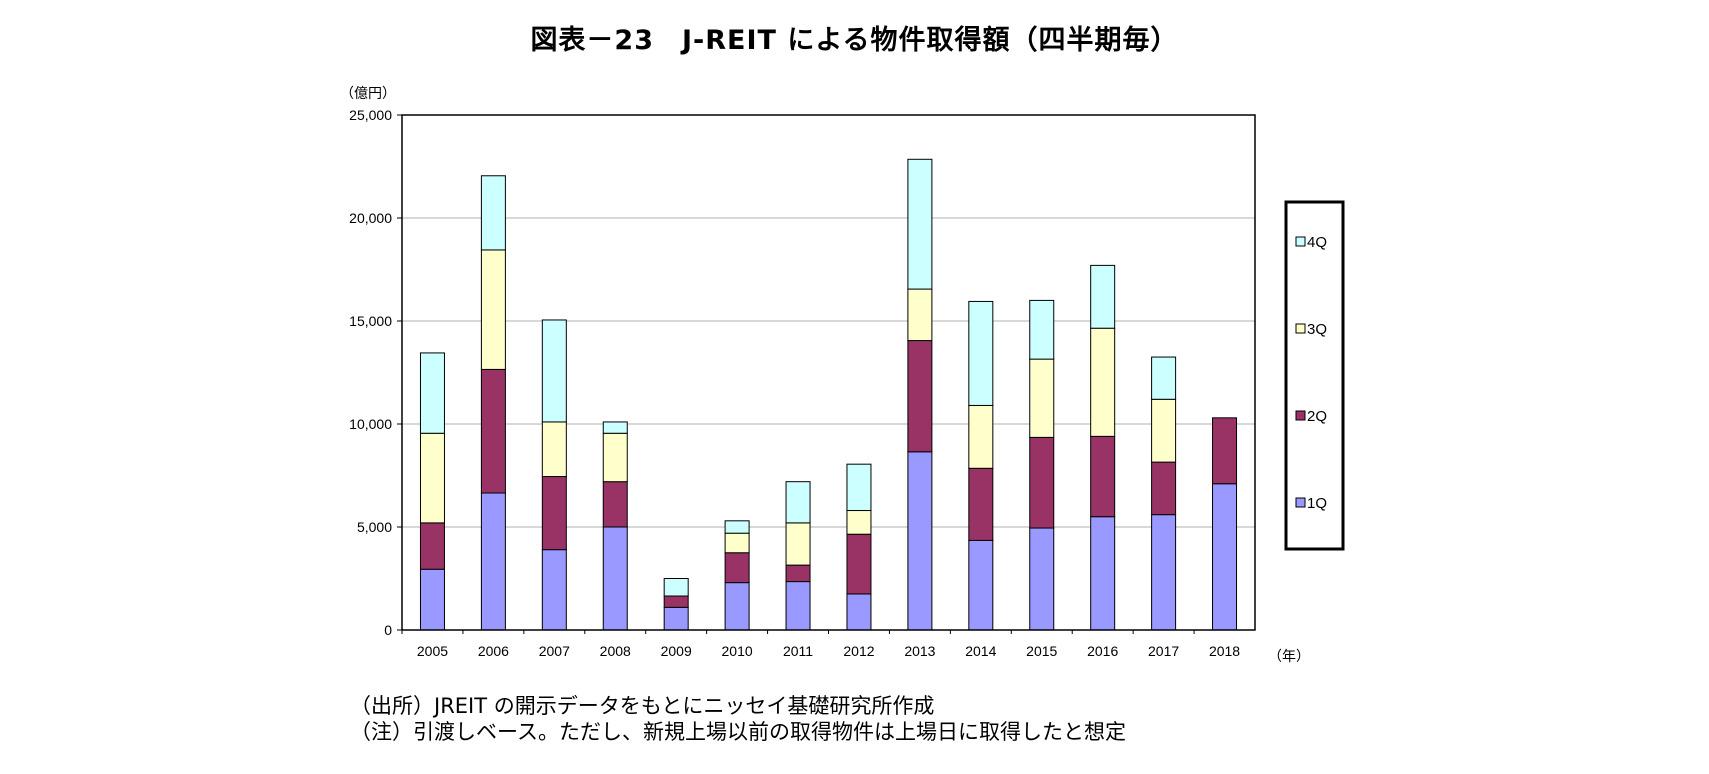  I want to click on bar-2015-2Q, so click(1042, 482).